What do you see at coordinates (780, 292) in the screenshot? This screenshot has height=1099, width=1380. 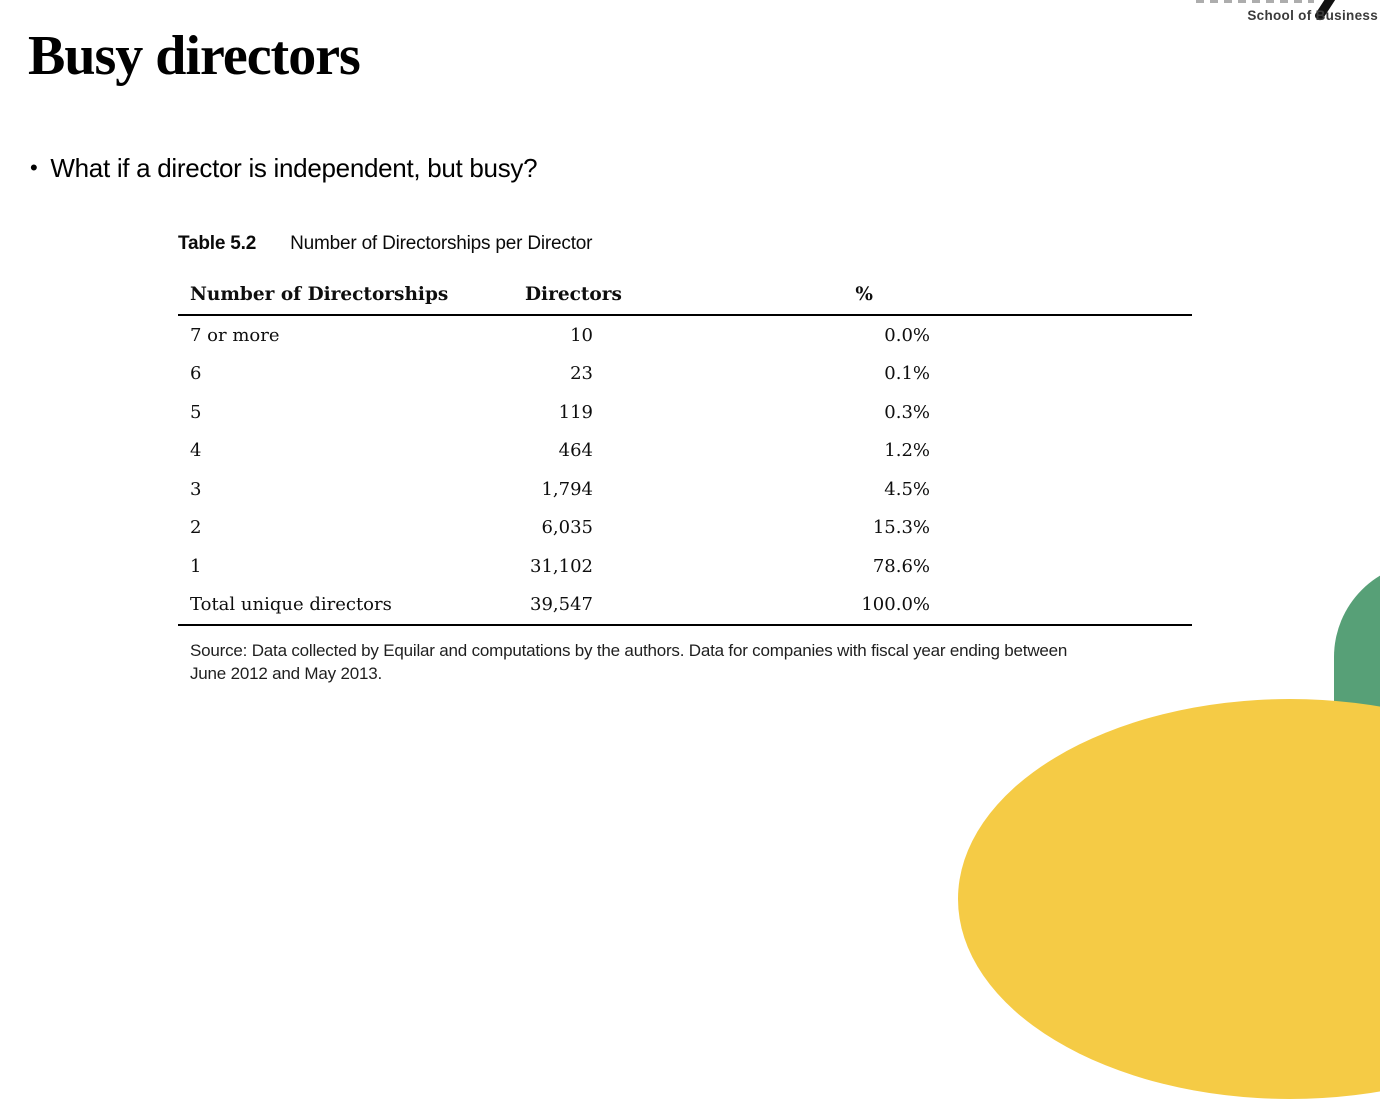 I see `column-header-pct: %` at bounding box center [780, 292].